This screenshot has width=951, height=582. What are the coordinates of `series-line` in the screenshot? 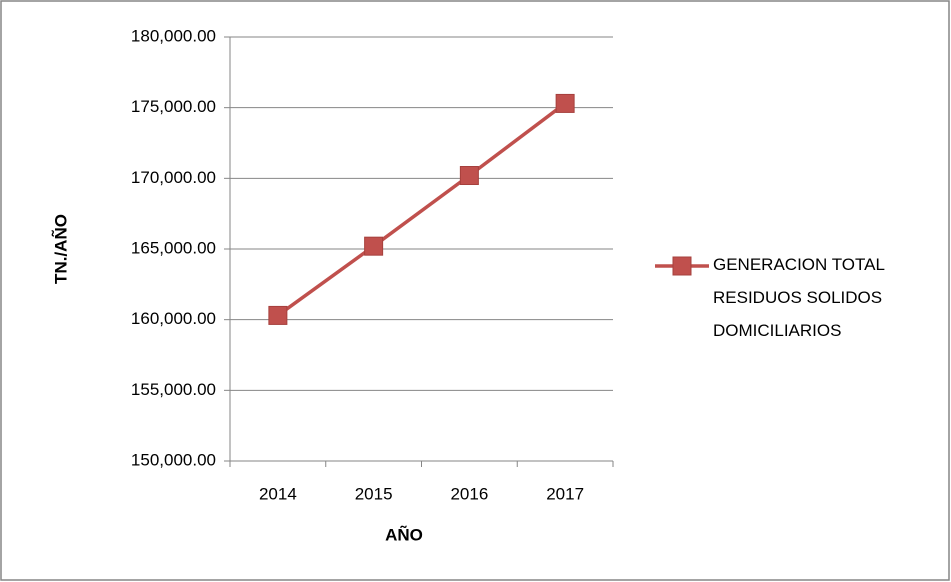 It's located at (421, 209).